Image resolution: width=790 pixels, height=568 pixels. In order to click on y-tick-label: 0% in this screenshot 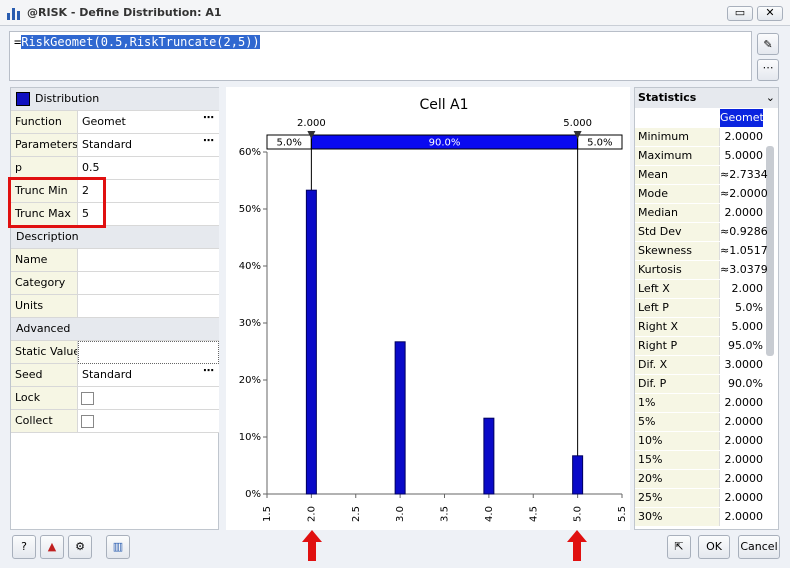, I will do `click(253, 494)`.